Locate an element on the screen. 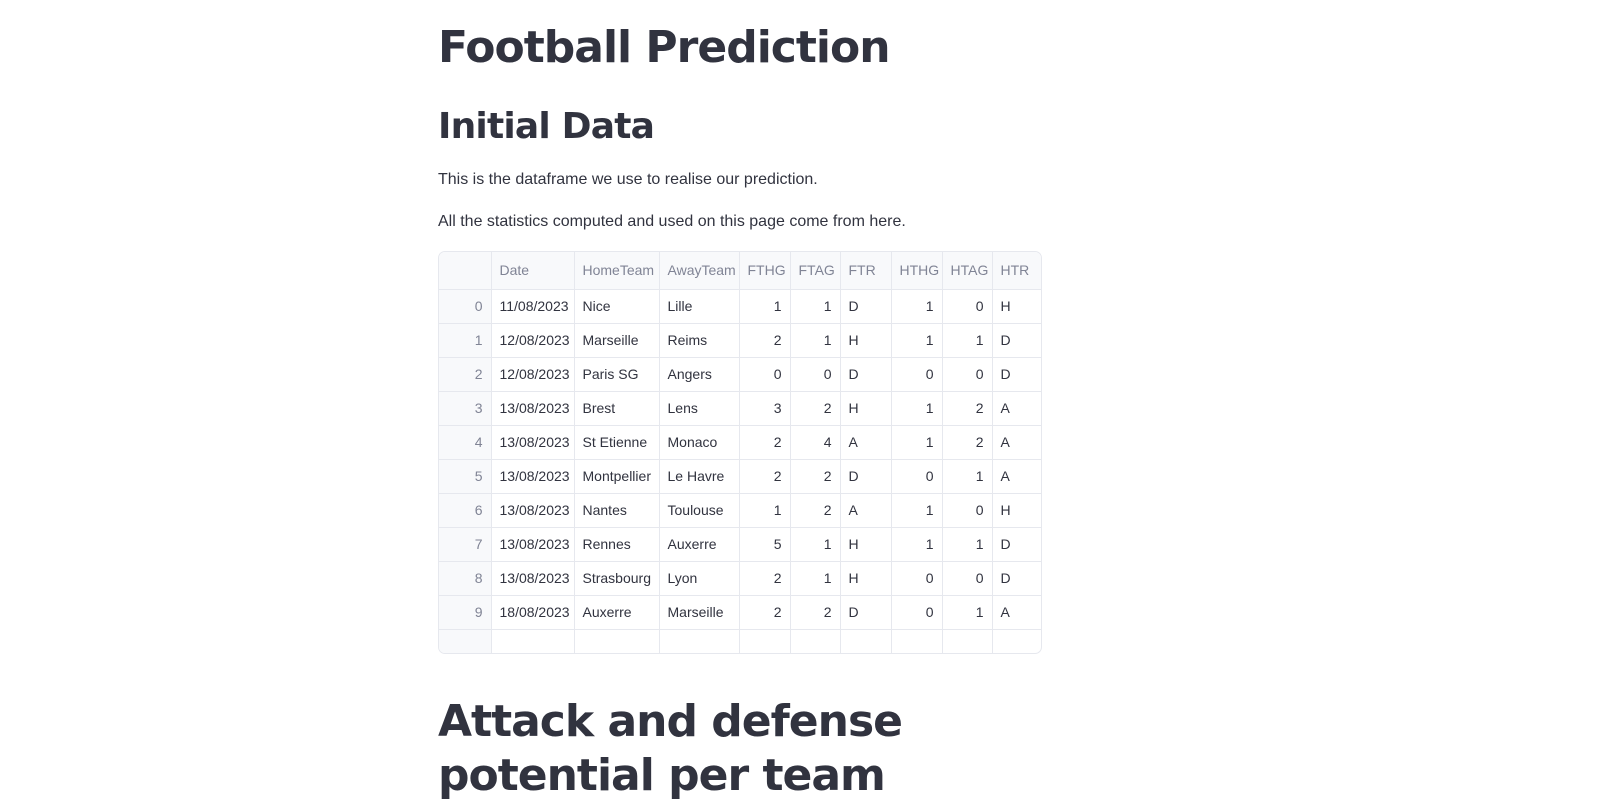 The height and width of the screenshot is (803, 1600). table-cell: Rennes is located at coordinates (617, 544).